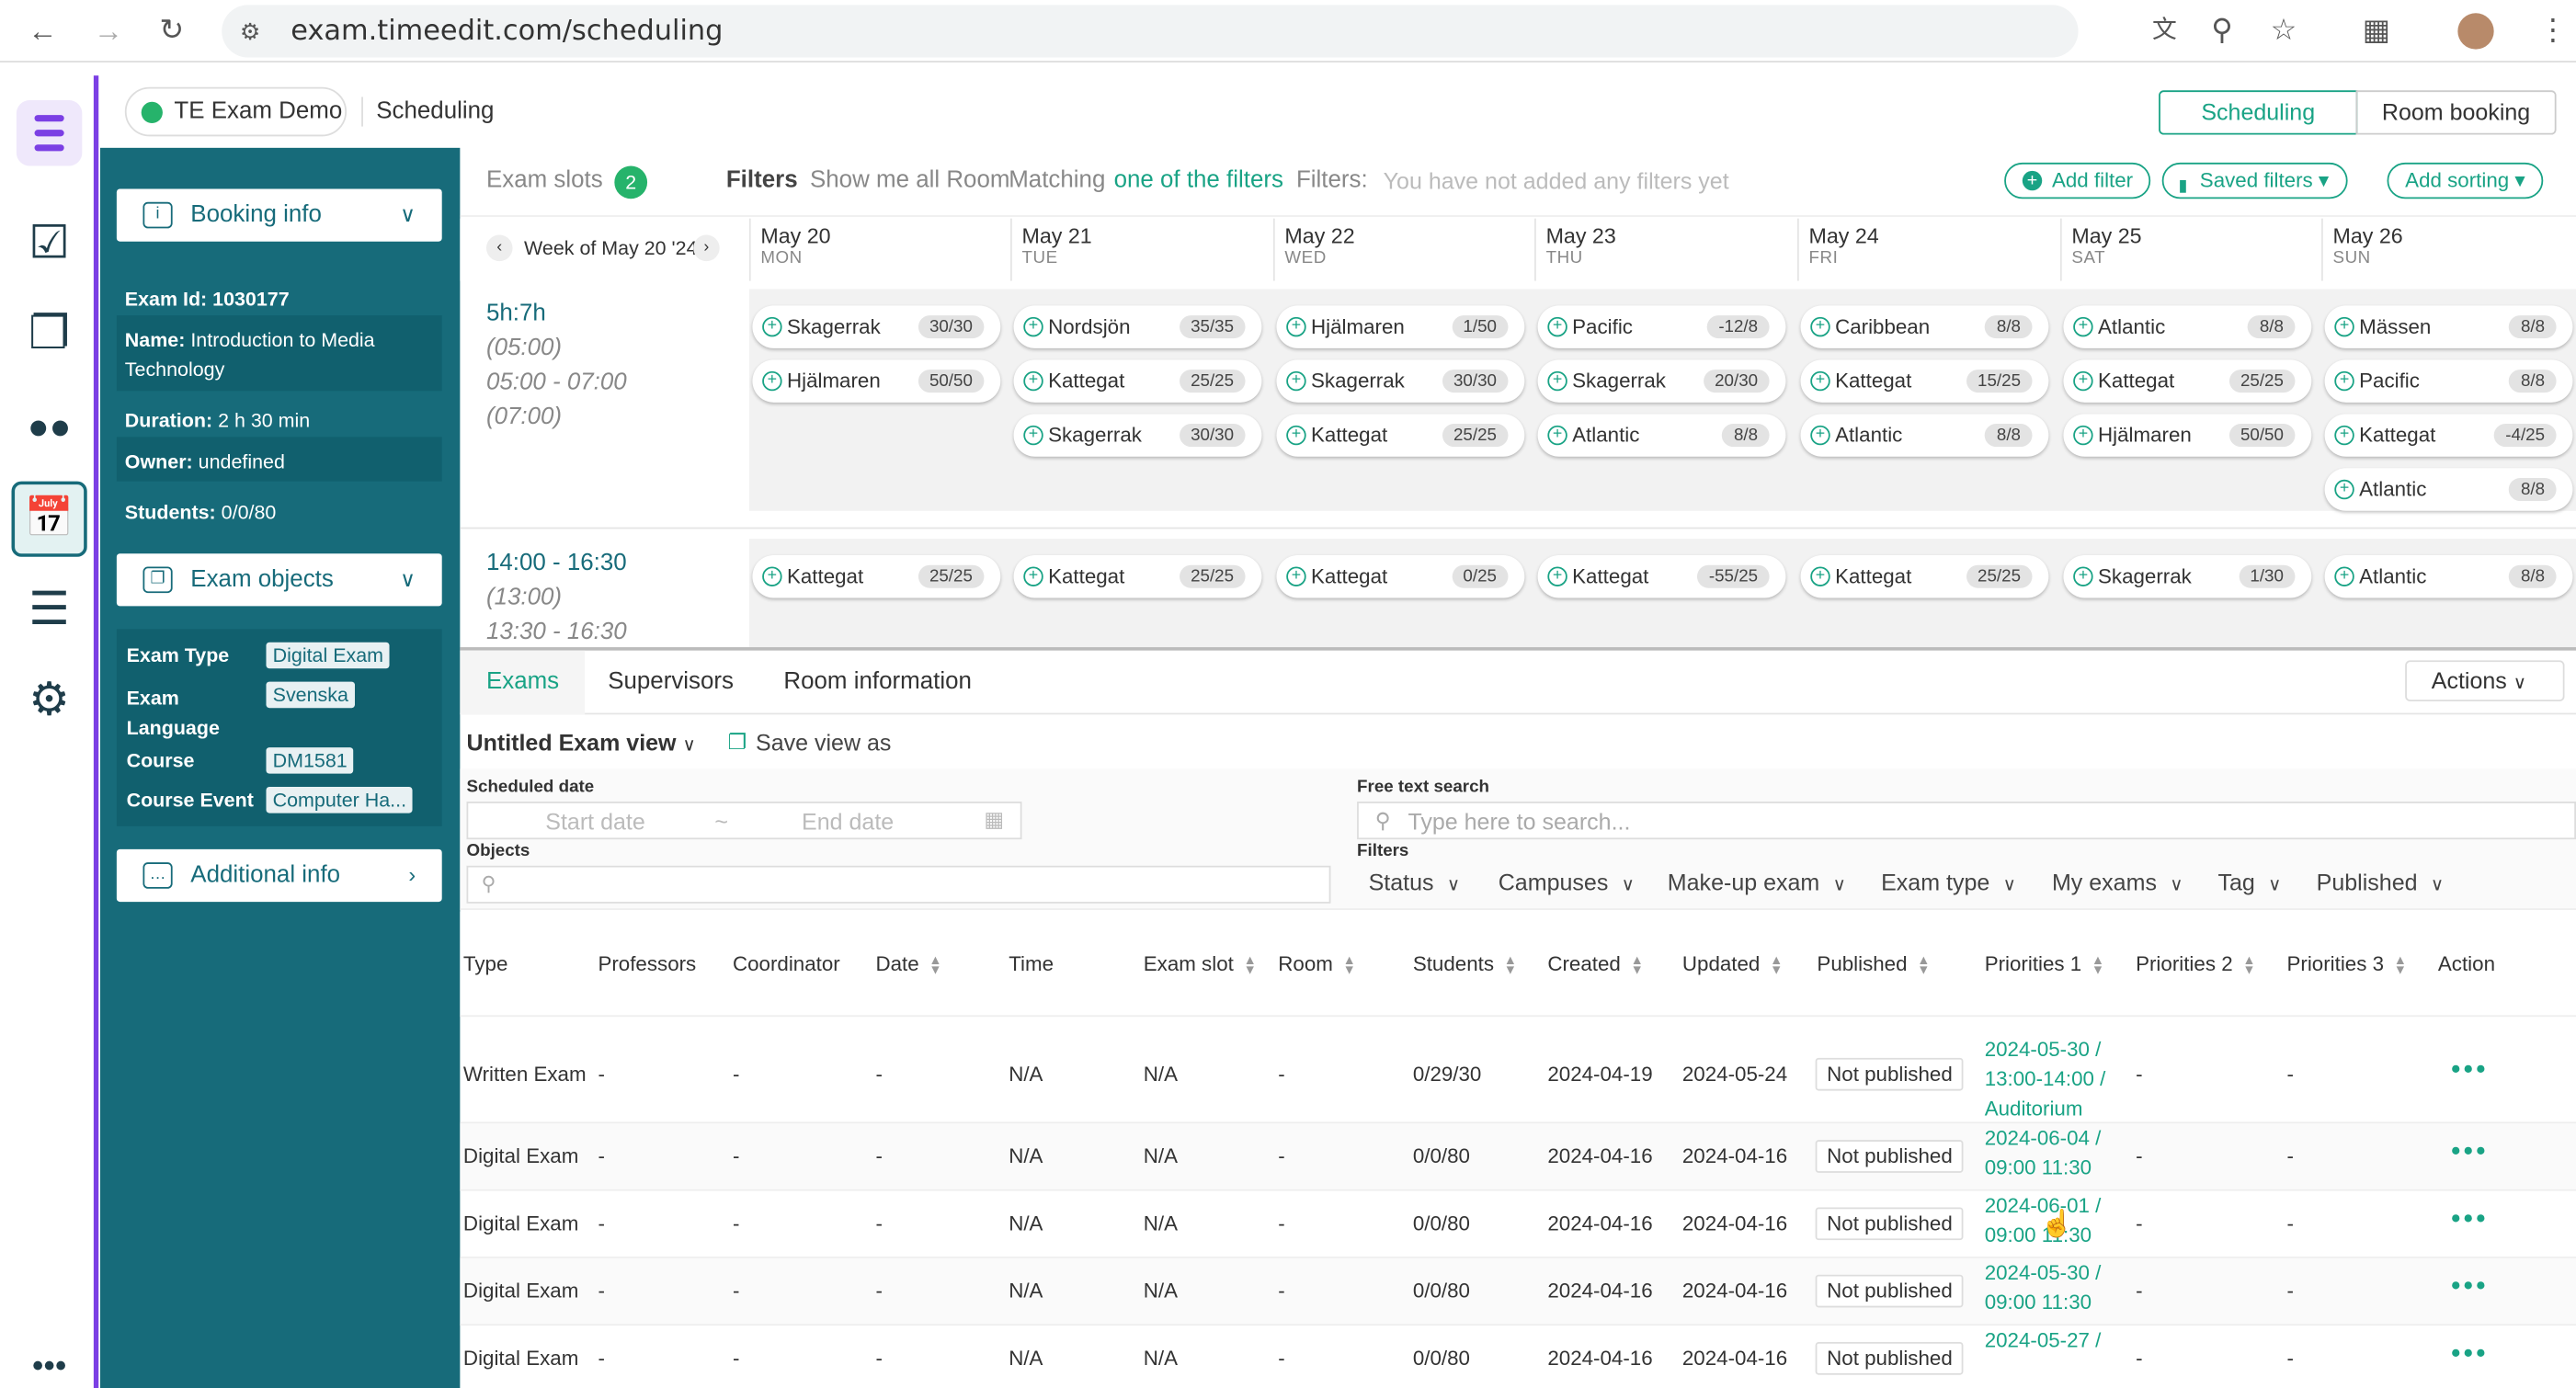  Describe the element at coordinates (2254, 181) in the screenshot. I see `saved-filters-button: ▮ Saved filters ▾` at that location.